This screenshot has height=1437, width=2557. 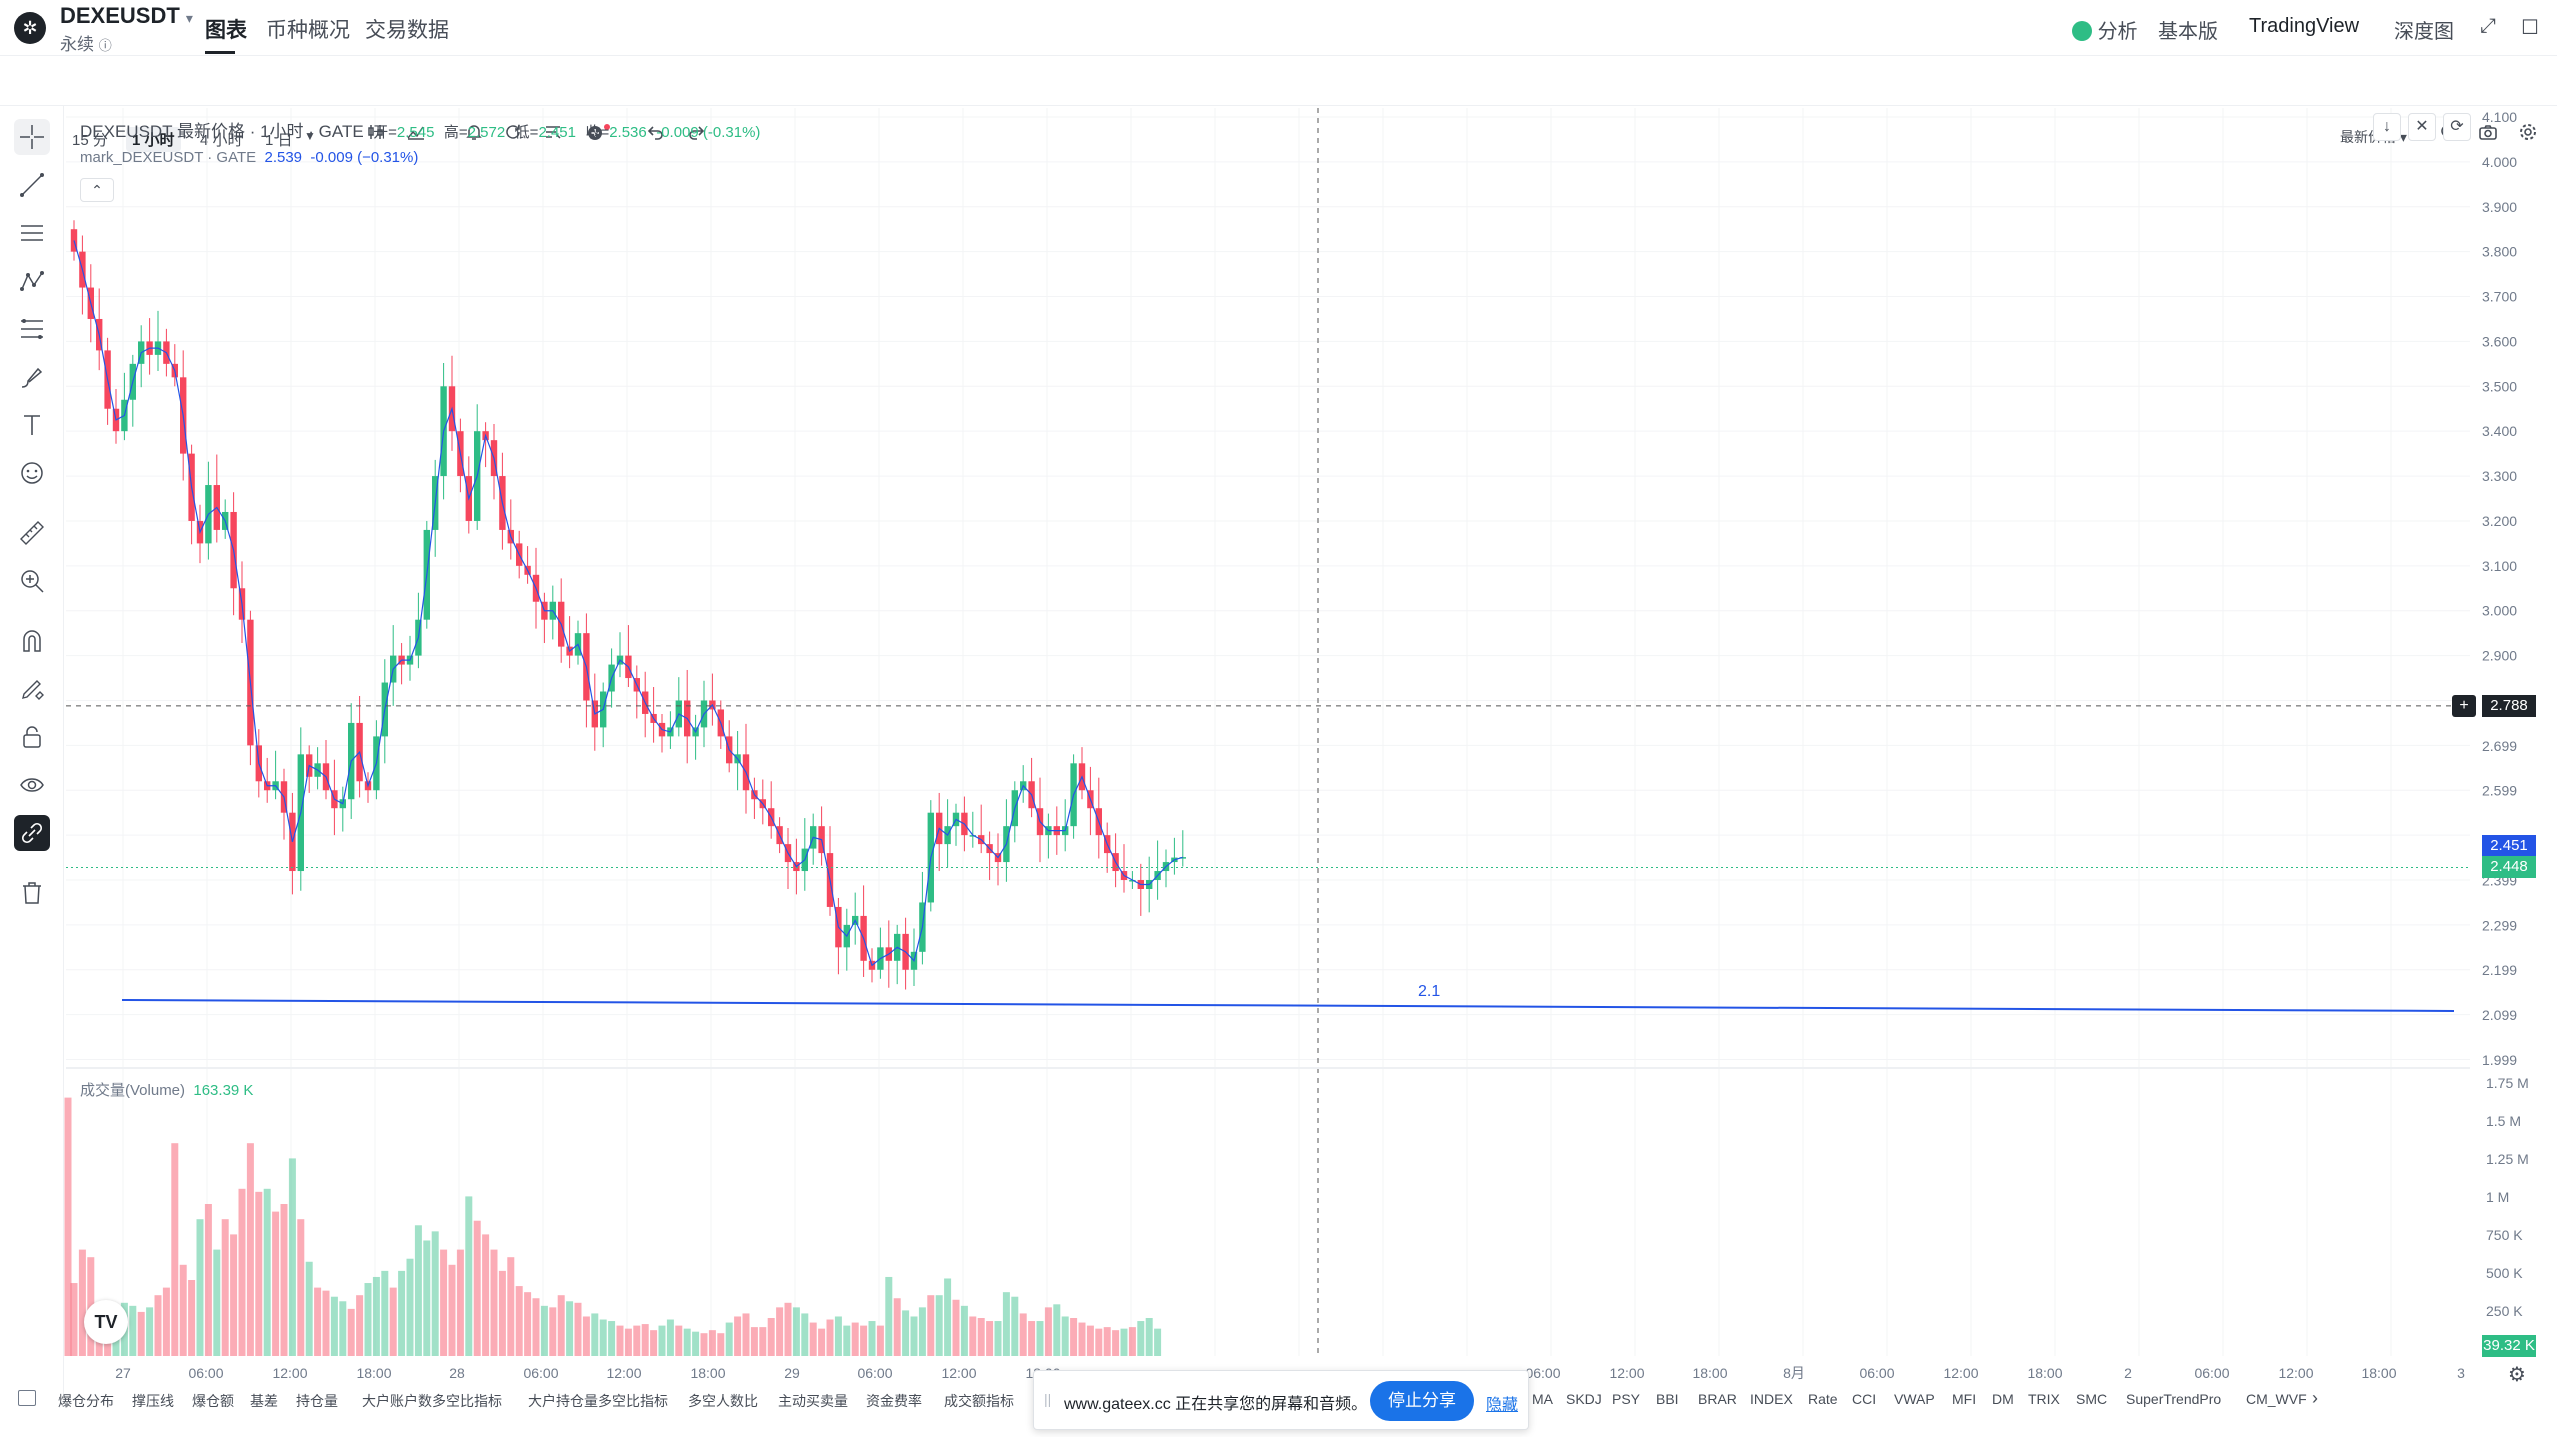 I want to click on volume-legend: 成交量(Volume) 163.39 K, so click(x=166, y=1089).